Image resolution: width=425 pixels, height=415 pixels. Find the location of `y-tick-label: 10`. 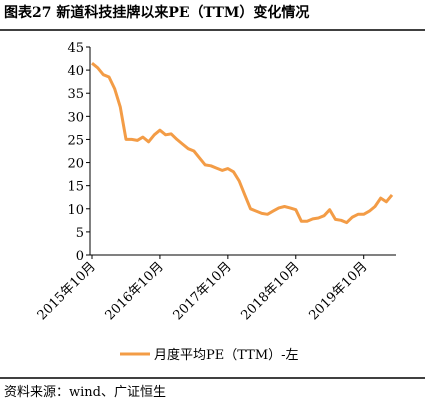

y-tick-label: 10 is located at coordinates (75, 210).